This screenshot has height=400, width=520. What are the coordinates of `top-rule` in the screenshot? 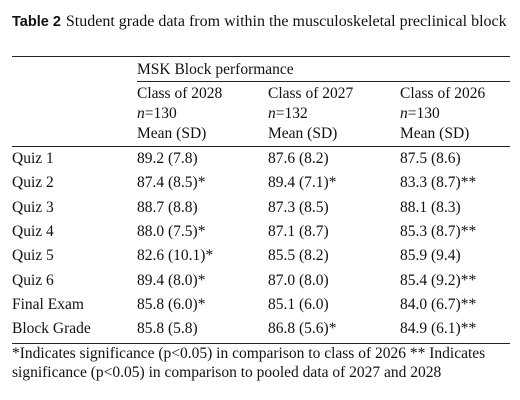 It's located at (261, 56).